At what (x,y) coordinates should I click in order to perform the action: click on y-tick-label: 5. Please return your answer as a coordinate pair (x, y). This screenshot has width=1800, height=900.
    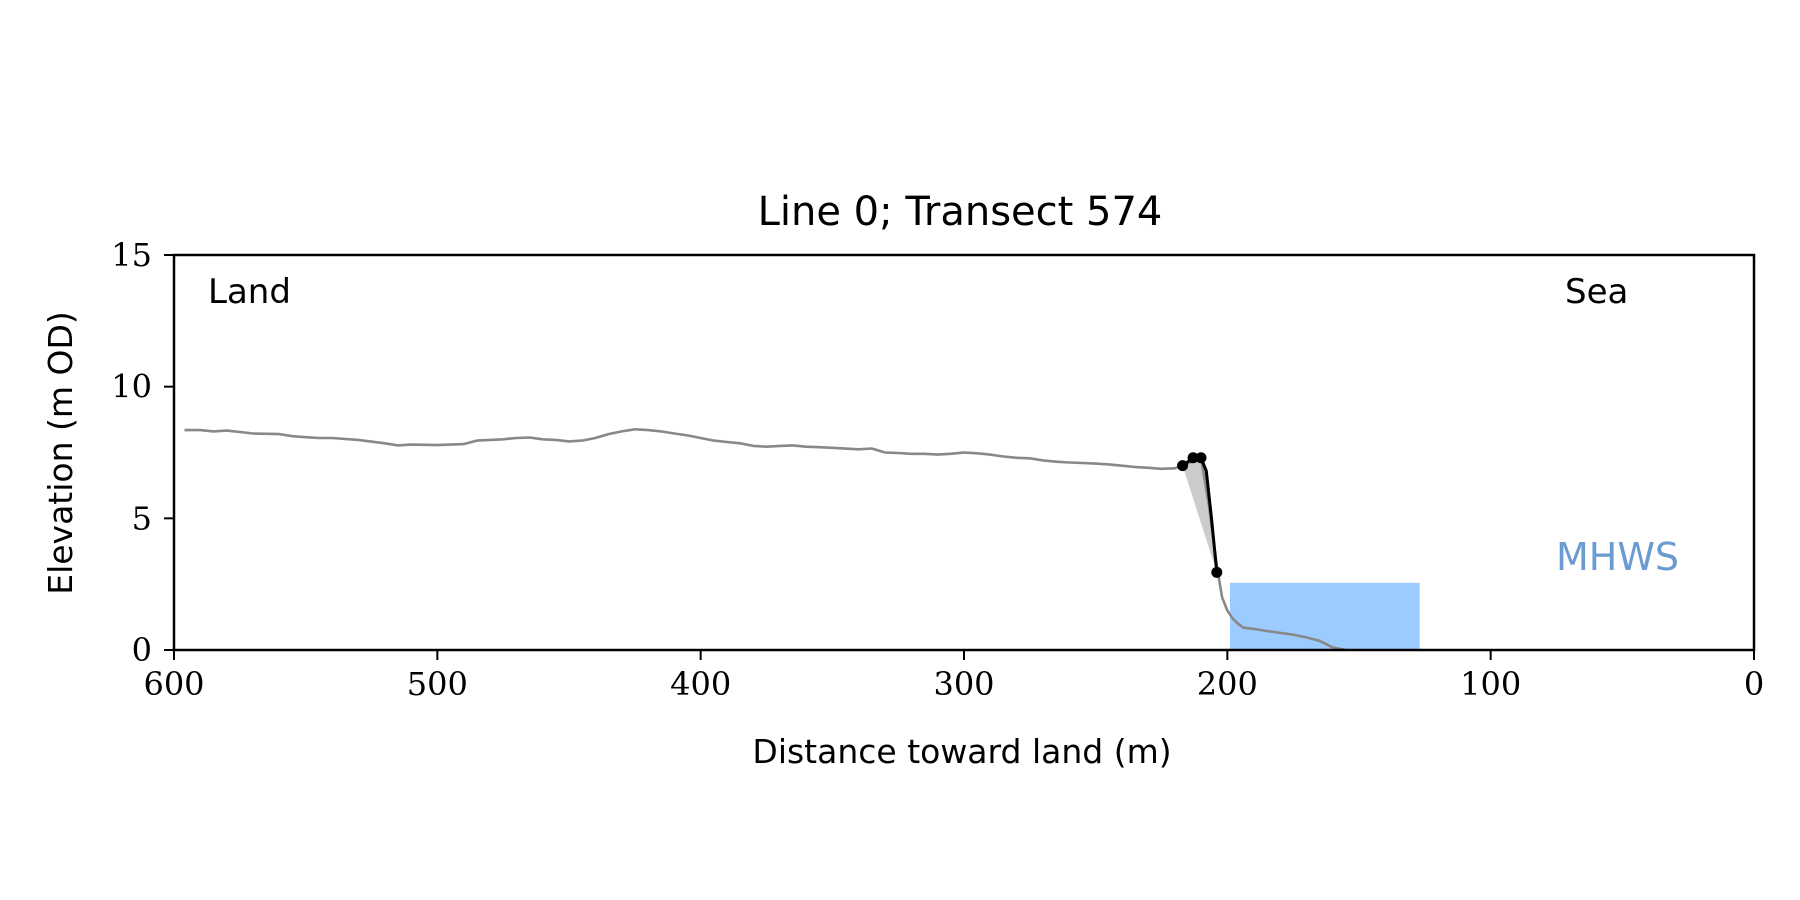
    Looking at the image, I should click on (142, 518).